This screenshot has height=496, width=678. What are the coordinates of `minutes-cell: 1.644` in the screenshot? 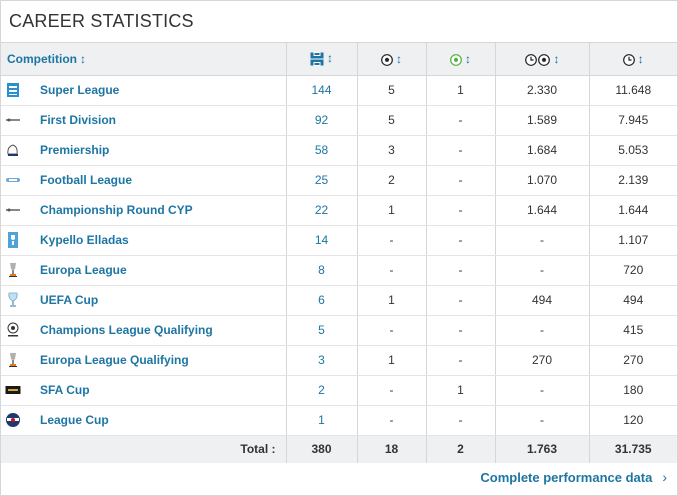 It's located at (633, 210).